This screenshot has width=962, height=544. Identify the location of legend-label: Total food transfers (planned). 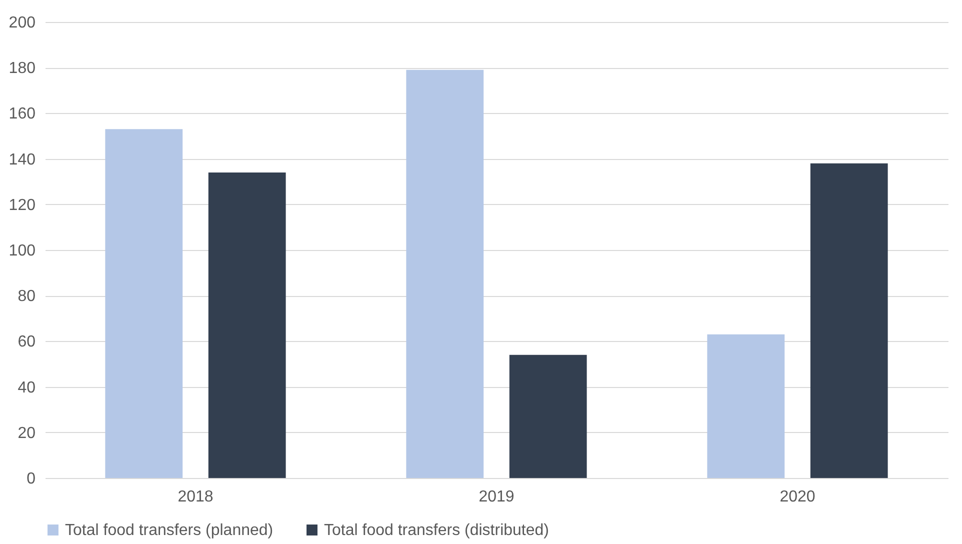
(169, 530).